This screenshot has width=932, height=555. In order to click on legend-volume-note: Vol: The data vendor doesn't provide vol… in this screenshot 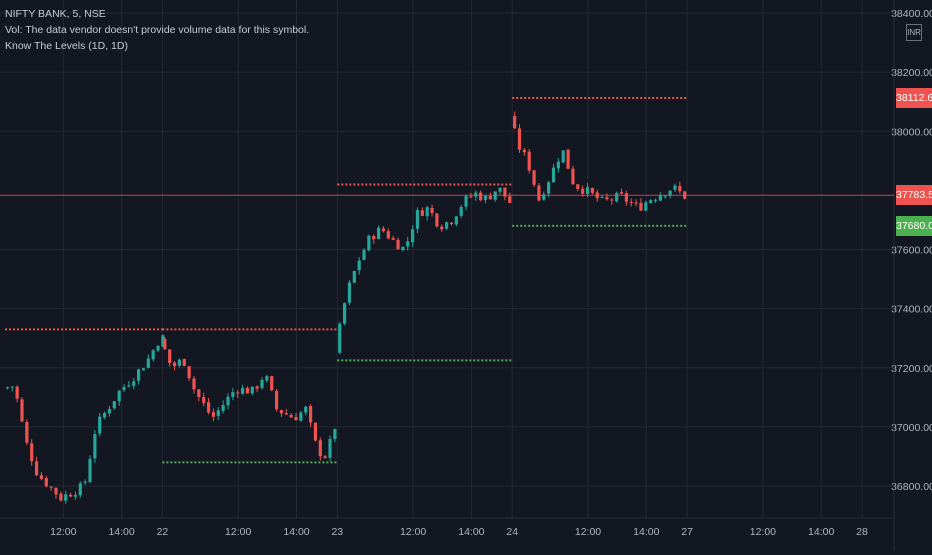, I will do `click(157, 30)`.